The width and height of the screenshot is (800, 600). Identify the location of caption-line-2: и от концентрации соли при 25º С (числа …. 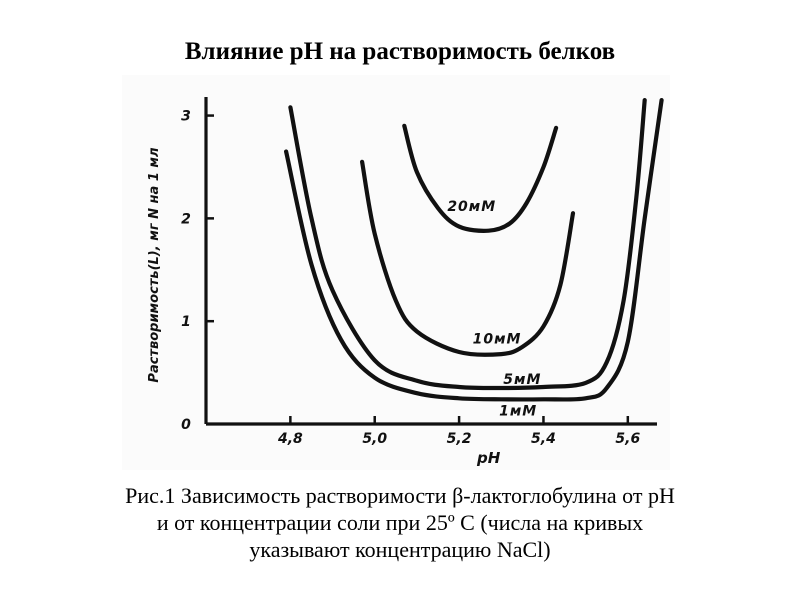
(400, 522).